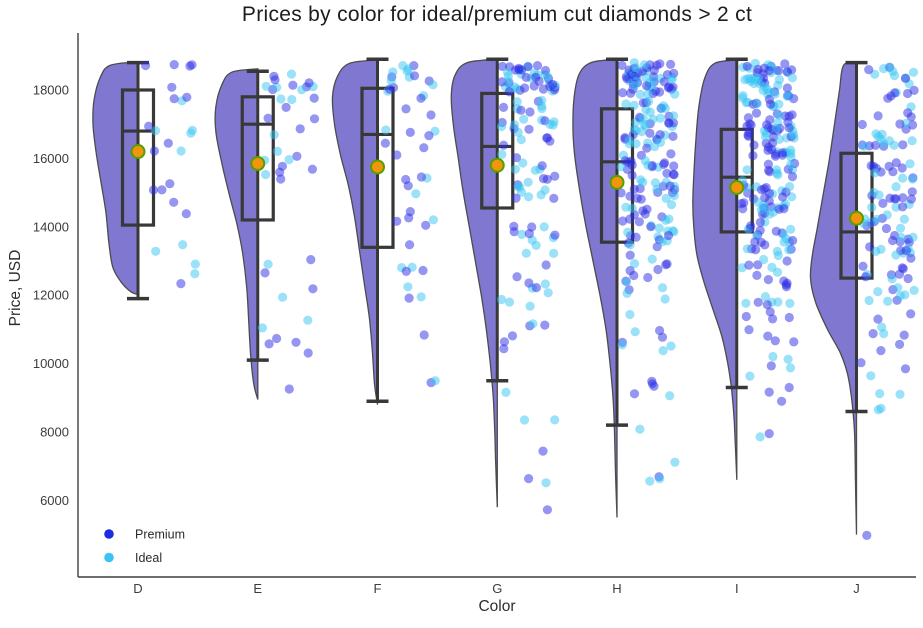  What do you see at coordinates (410, 224) in the screenshot?
I see `point-cloud-F` at bounding box center [410, 224].